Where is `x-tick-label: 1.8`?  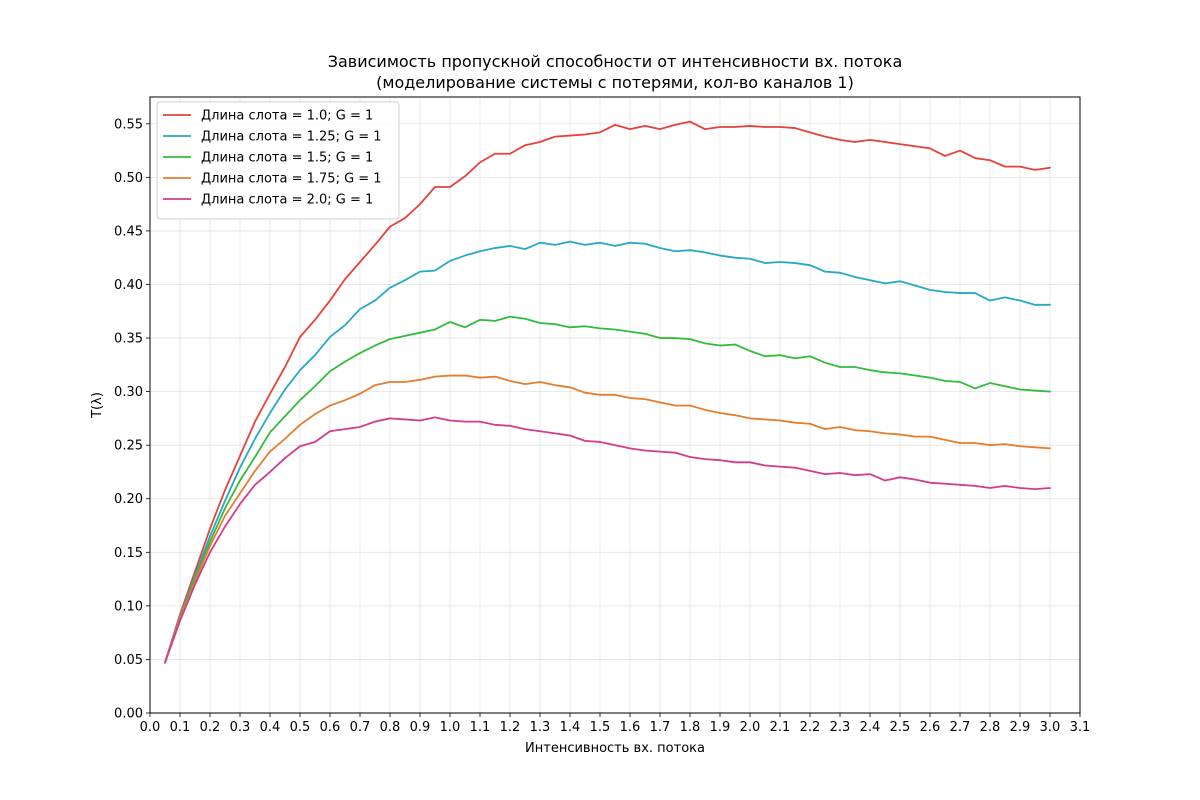 x-tick-label: 1.8 is located at coordinates (690, 727).